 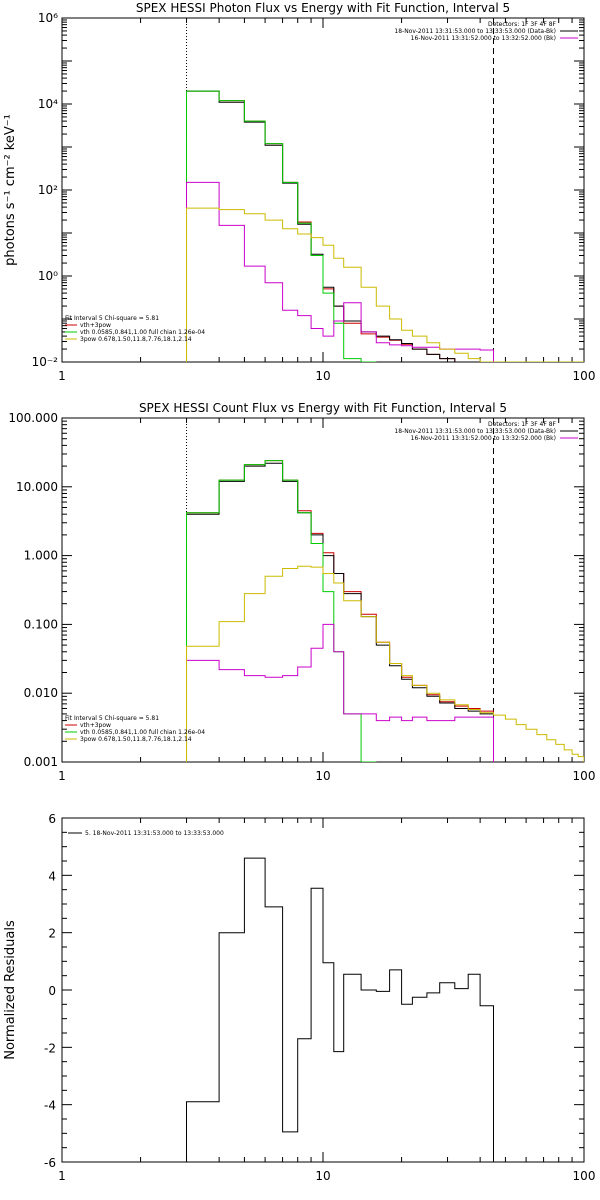 What do you see at coordinates (41, 624) in the screenshot?
I see `y-tick-label: 0.100` at bounding box center [41, 624].